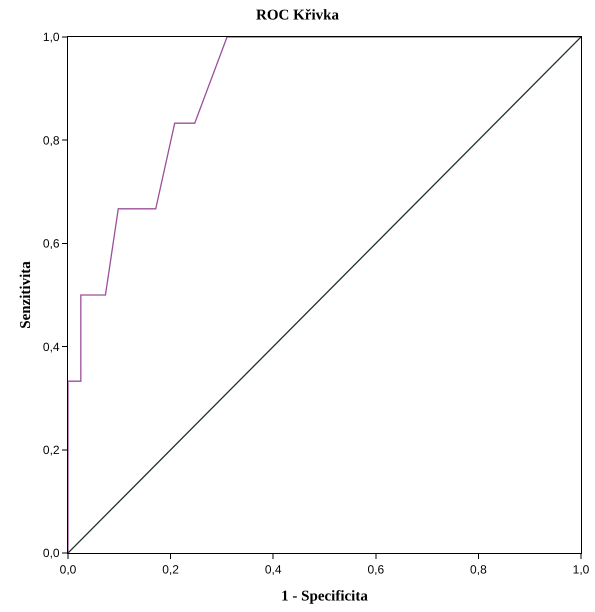  I want to click on x-axis-title: 1 - Specificita, so click(324, 596).